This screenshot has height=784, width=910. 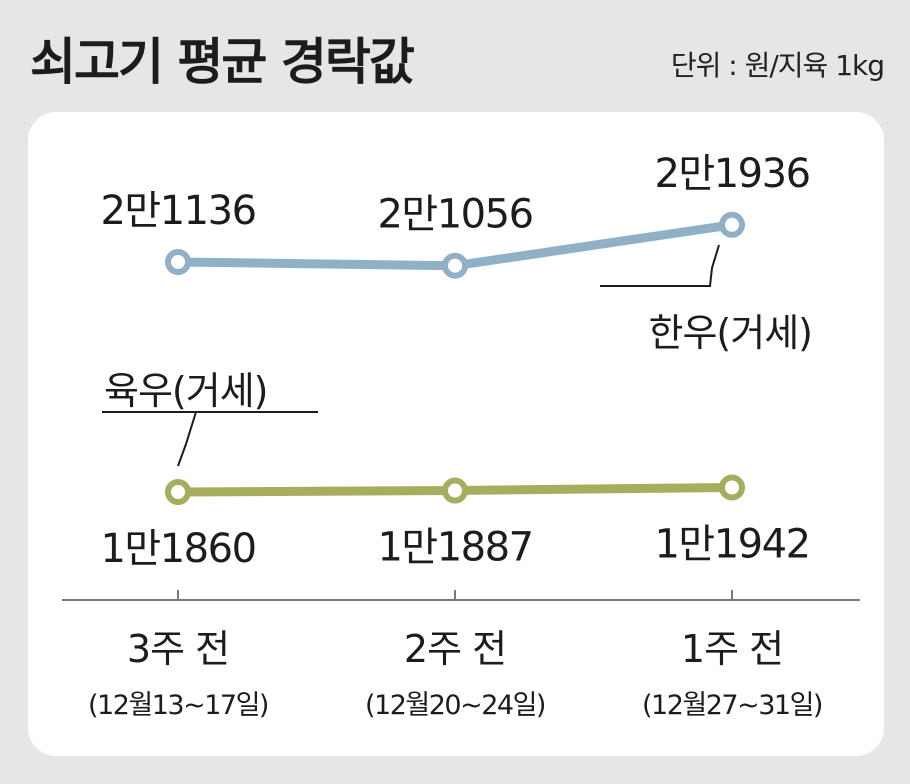 What do you see at coordinates (454, 215) in the screenshot?
I see `data-label: 2만1056` at bounding box center [454, 215].